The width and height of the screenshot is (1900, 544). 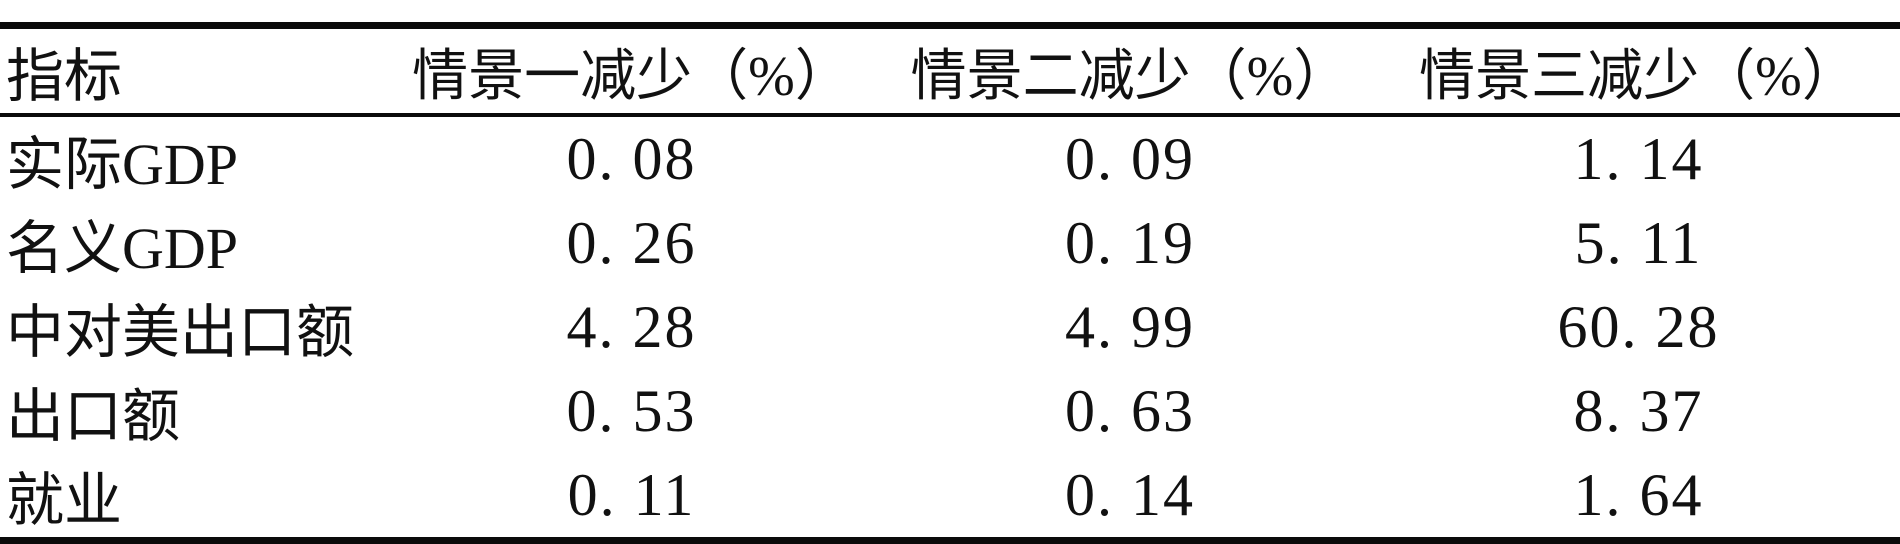 What do you see at coordinates (93, 416) in the screenshot?
I see `row-label: 出口额` at bounding box center [93, 416].